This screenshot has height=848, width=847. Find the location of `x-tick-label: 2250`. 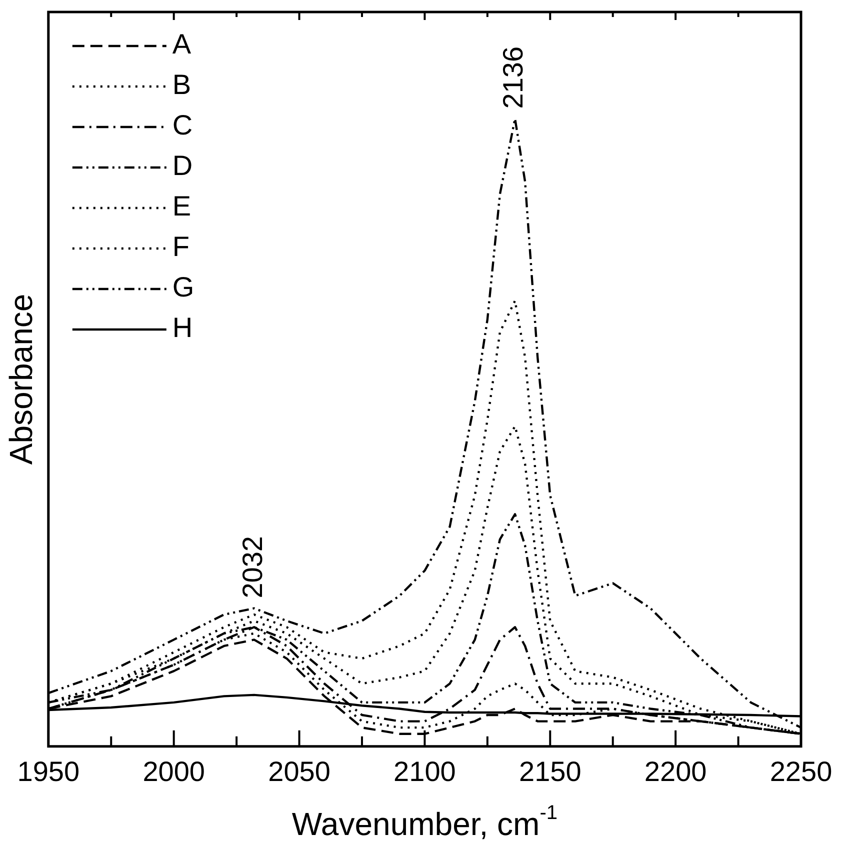

x-tick-label: 2250 is located at coordinates (801, 771).